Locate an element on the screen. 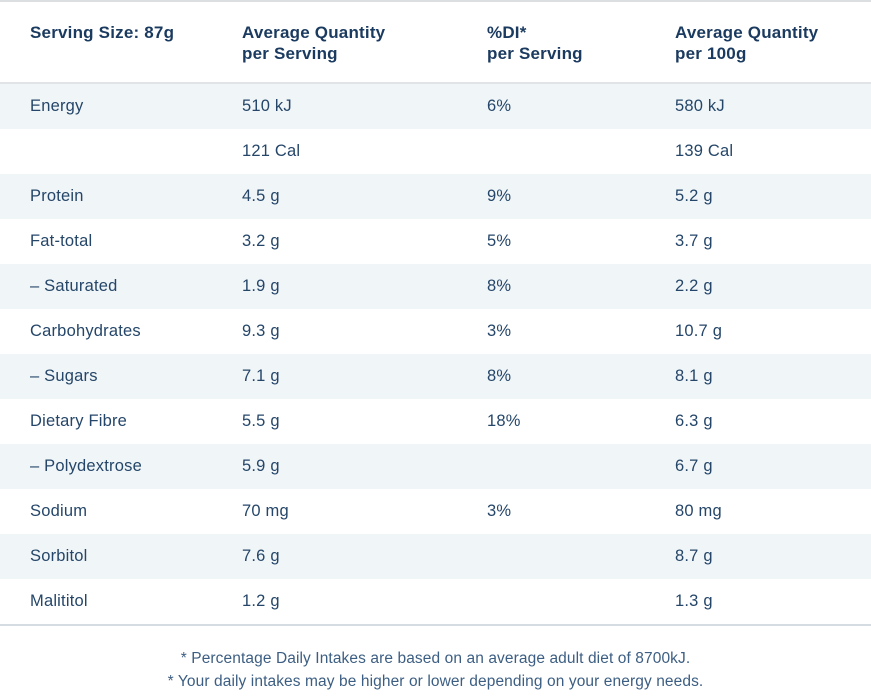  value-per-100g: 10.7 g is located at coordinates (699, 331).